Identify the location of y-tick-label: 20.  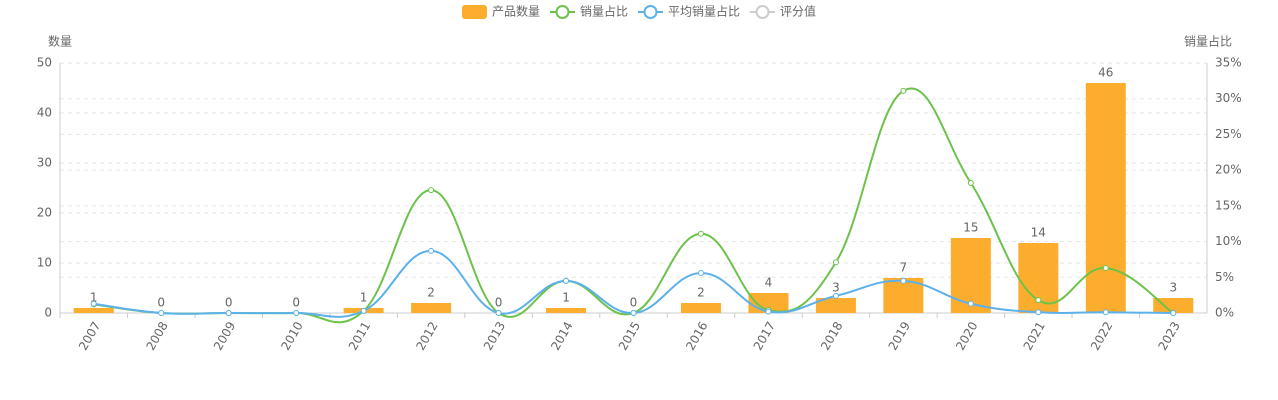
(44, 213).